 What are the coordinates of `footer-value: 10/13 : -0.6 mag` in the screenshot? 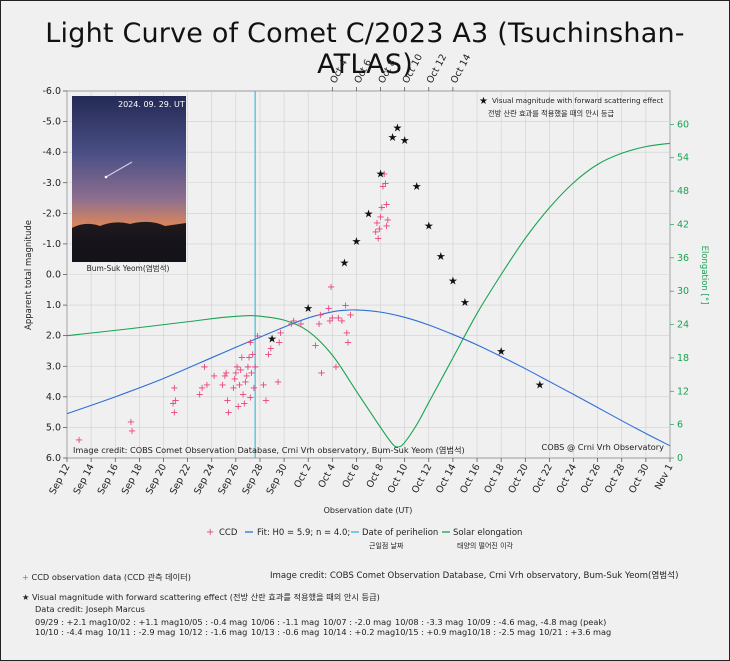 It's located at (285, 632).